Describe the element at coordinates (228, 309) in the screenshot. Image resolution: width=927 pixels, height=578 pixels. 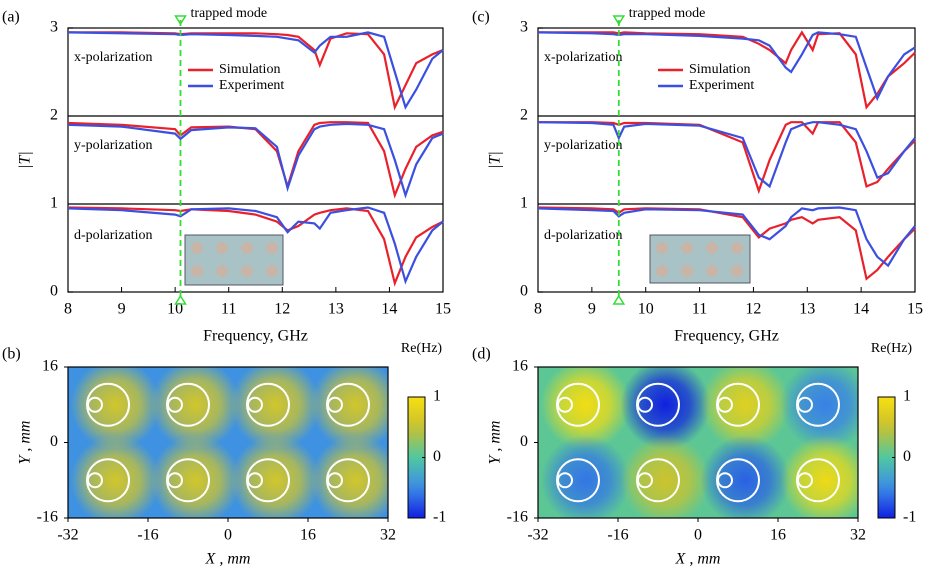
I see `x-tick-label: 11` at that location.